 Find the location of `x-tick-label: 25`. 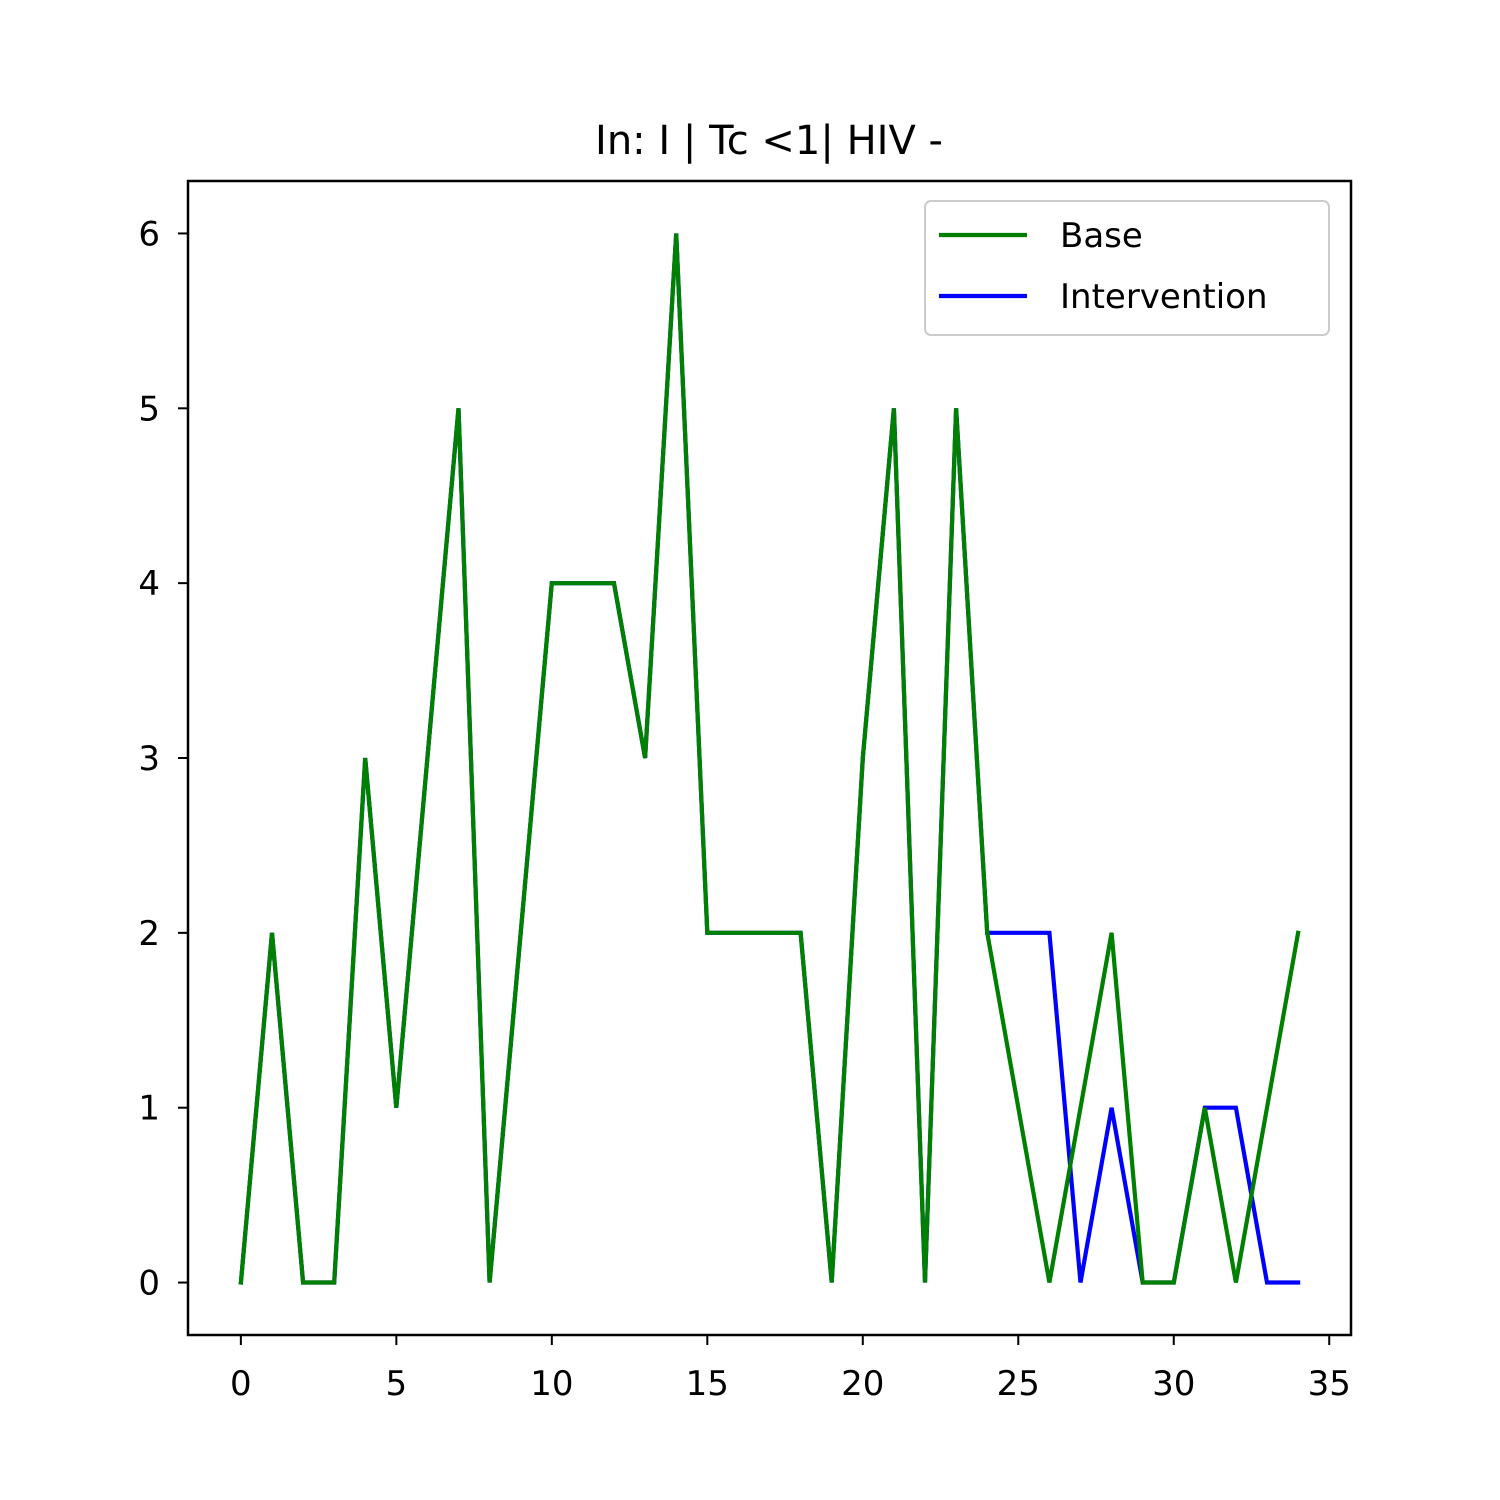

x-tick-label: 25 is located at coordinates (1018, 1384).